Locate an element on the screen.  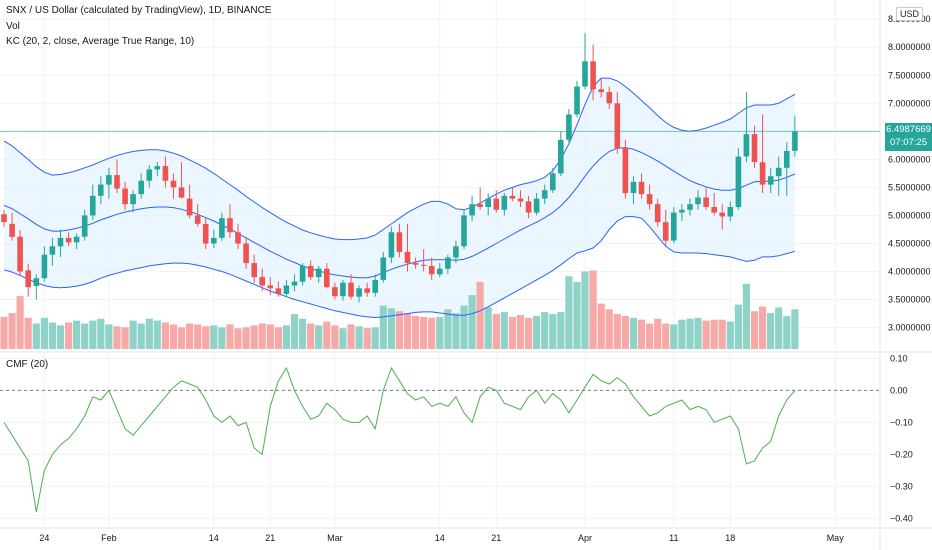
cmf-axis: 0.10 0.00 −0.10 −0.20 −0.30 −0.40 is located at coordinates (901, 438).